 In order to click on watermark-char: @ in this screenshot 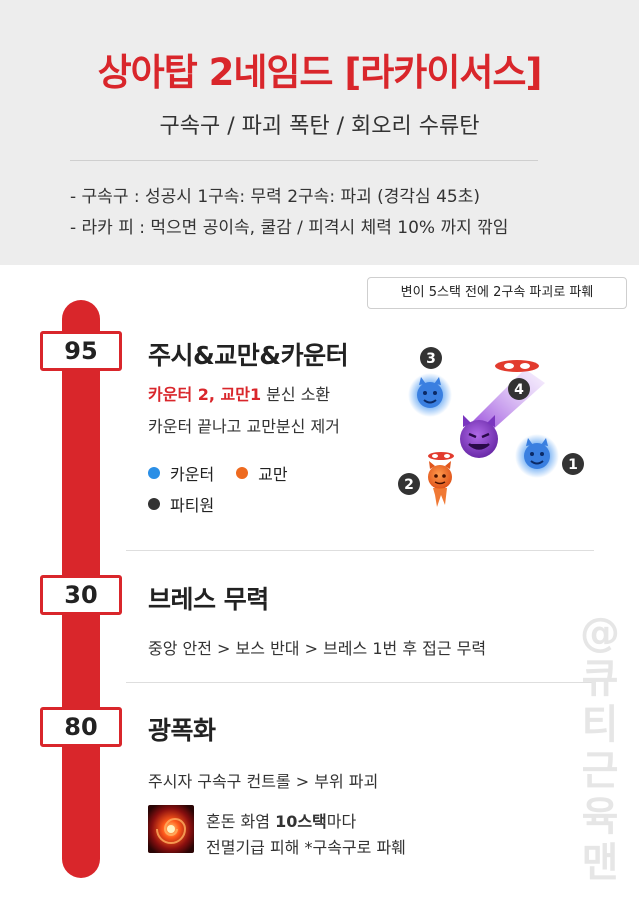, I will do `click(600, 633)`.